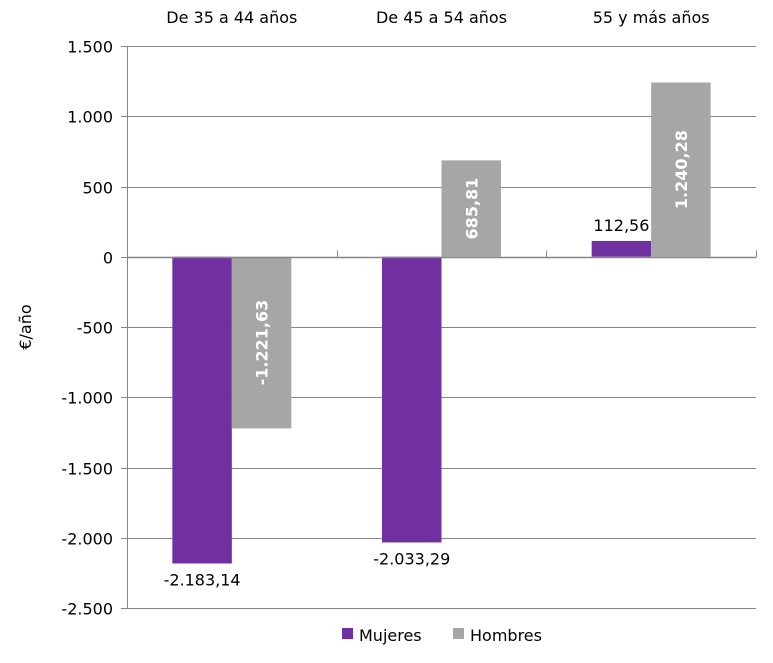  Describe the element at coordinates (202, 579) in the screenshot. I see `data-label: -2.183,14` at that location.